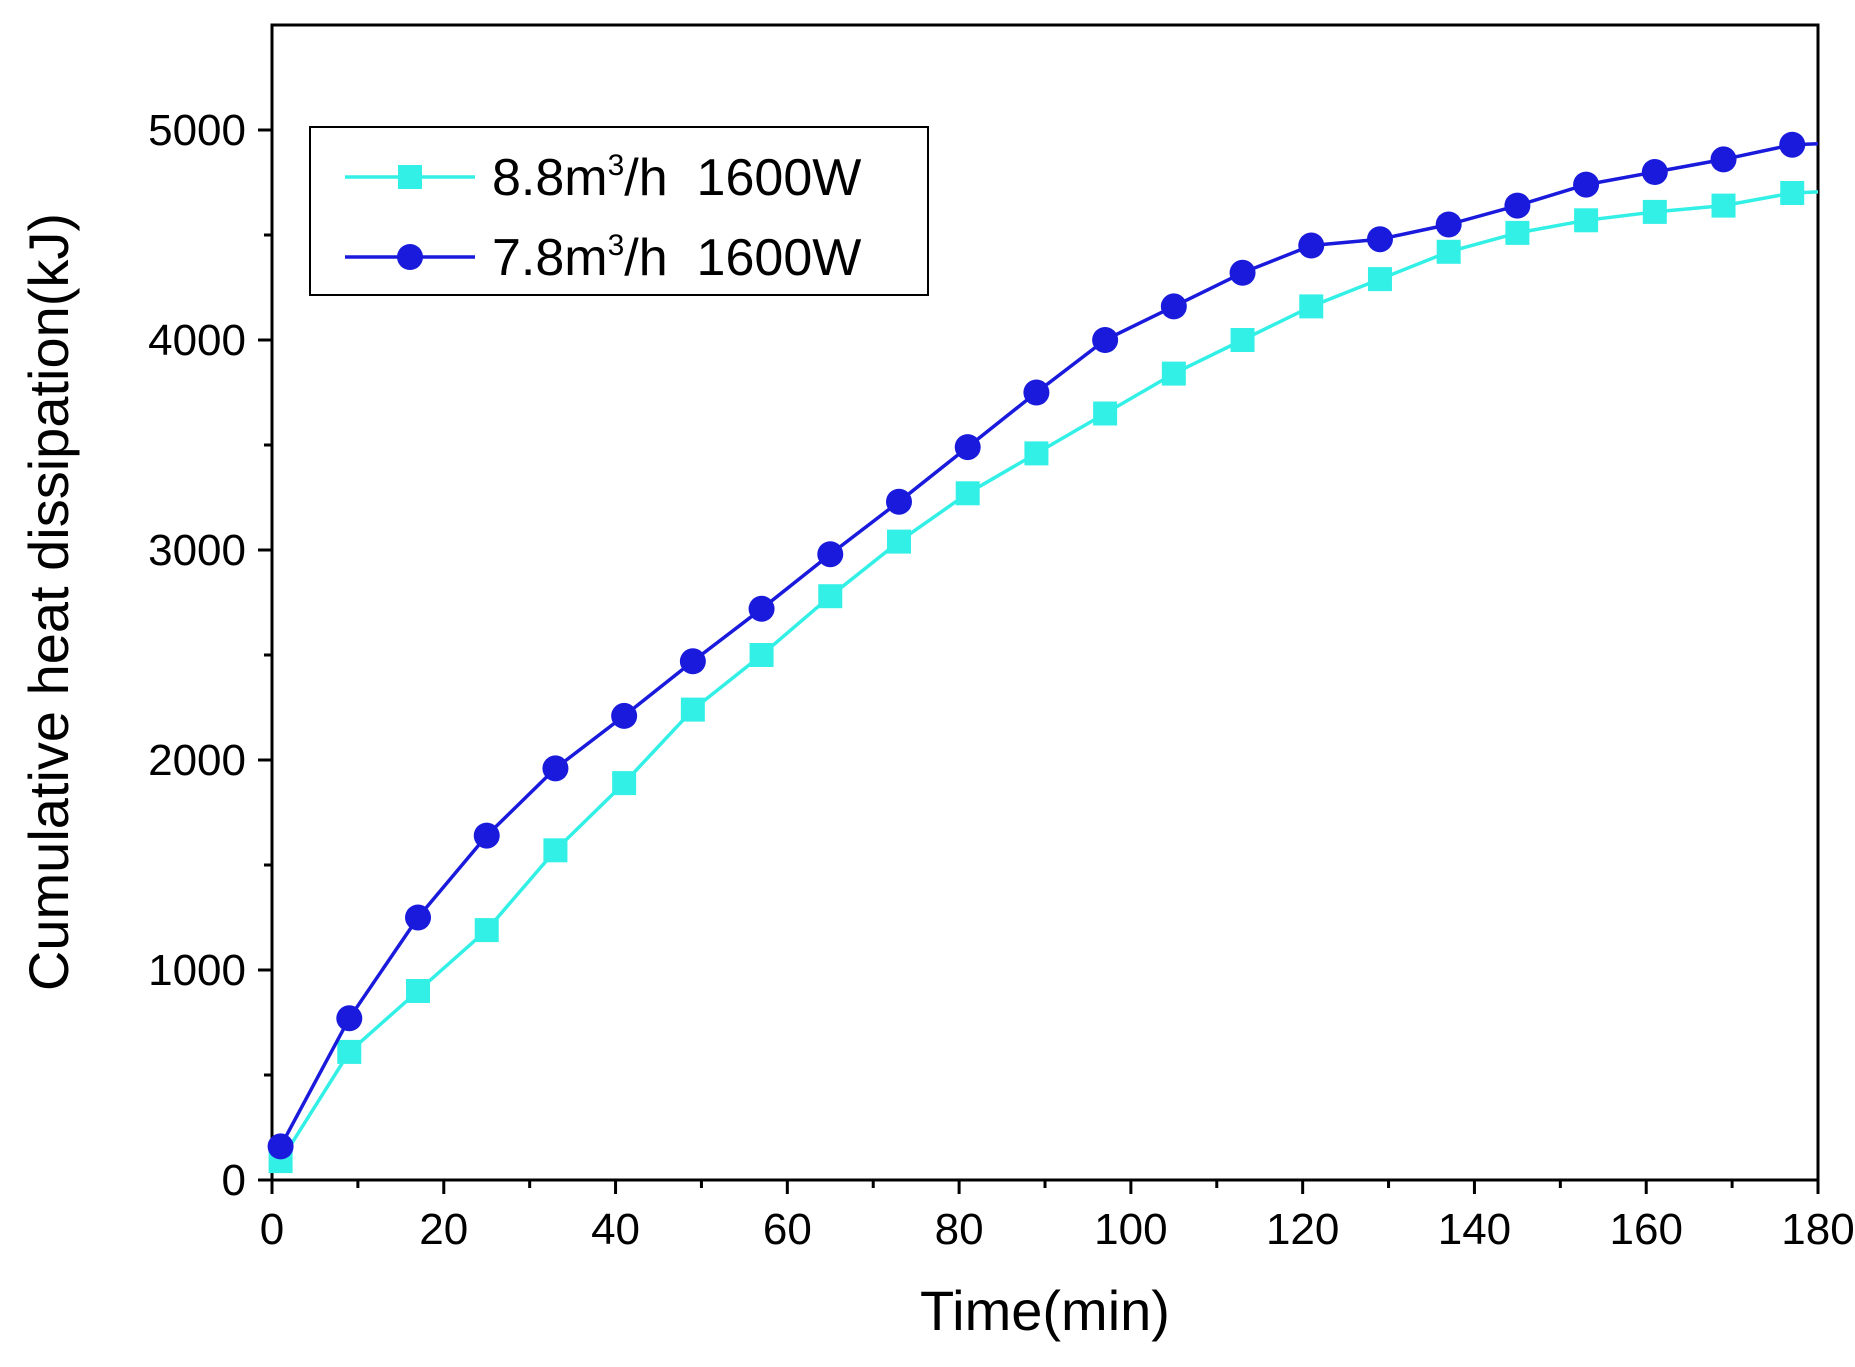  I want to click on y-tick-label: 0, so click(234, 1180).